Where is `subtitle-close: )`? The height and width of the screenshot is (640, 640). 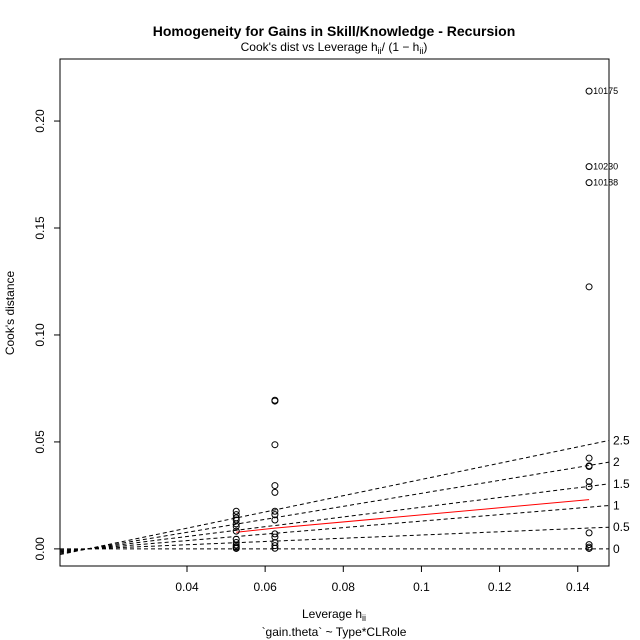
subtitle-close: ) is located at coordinates (425, 47).